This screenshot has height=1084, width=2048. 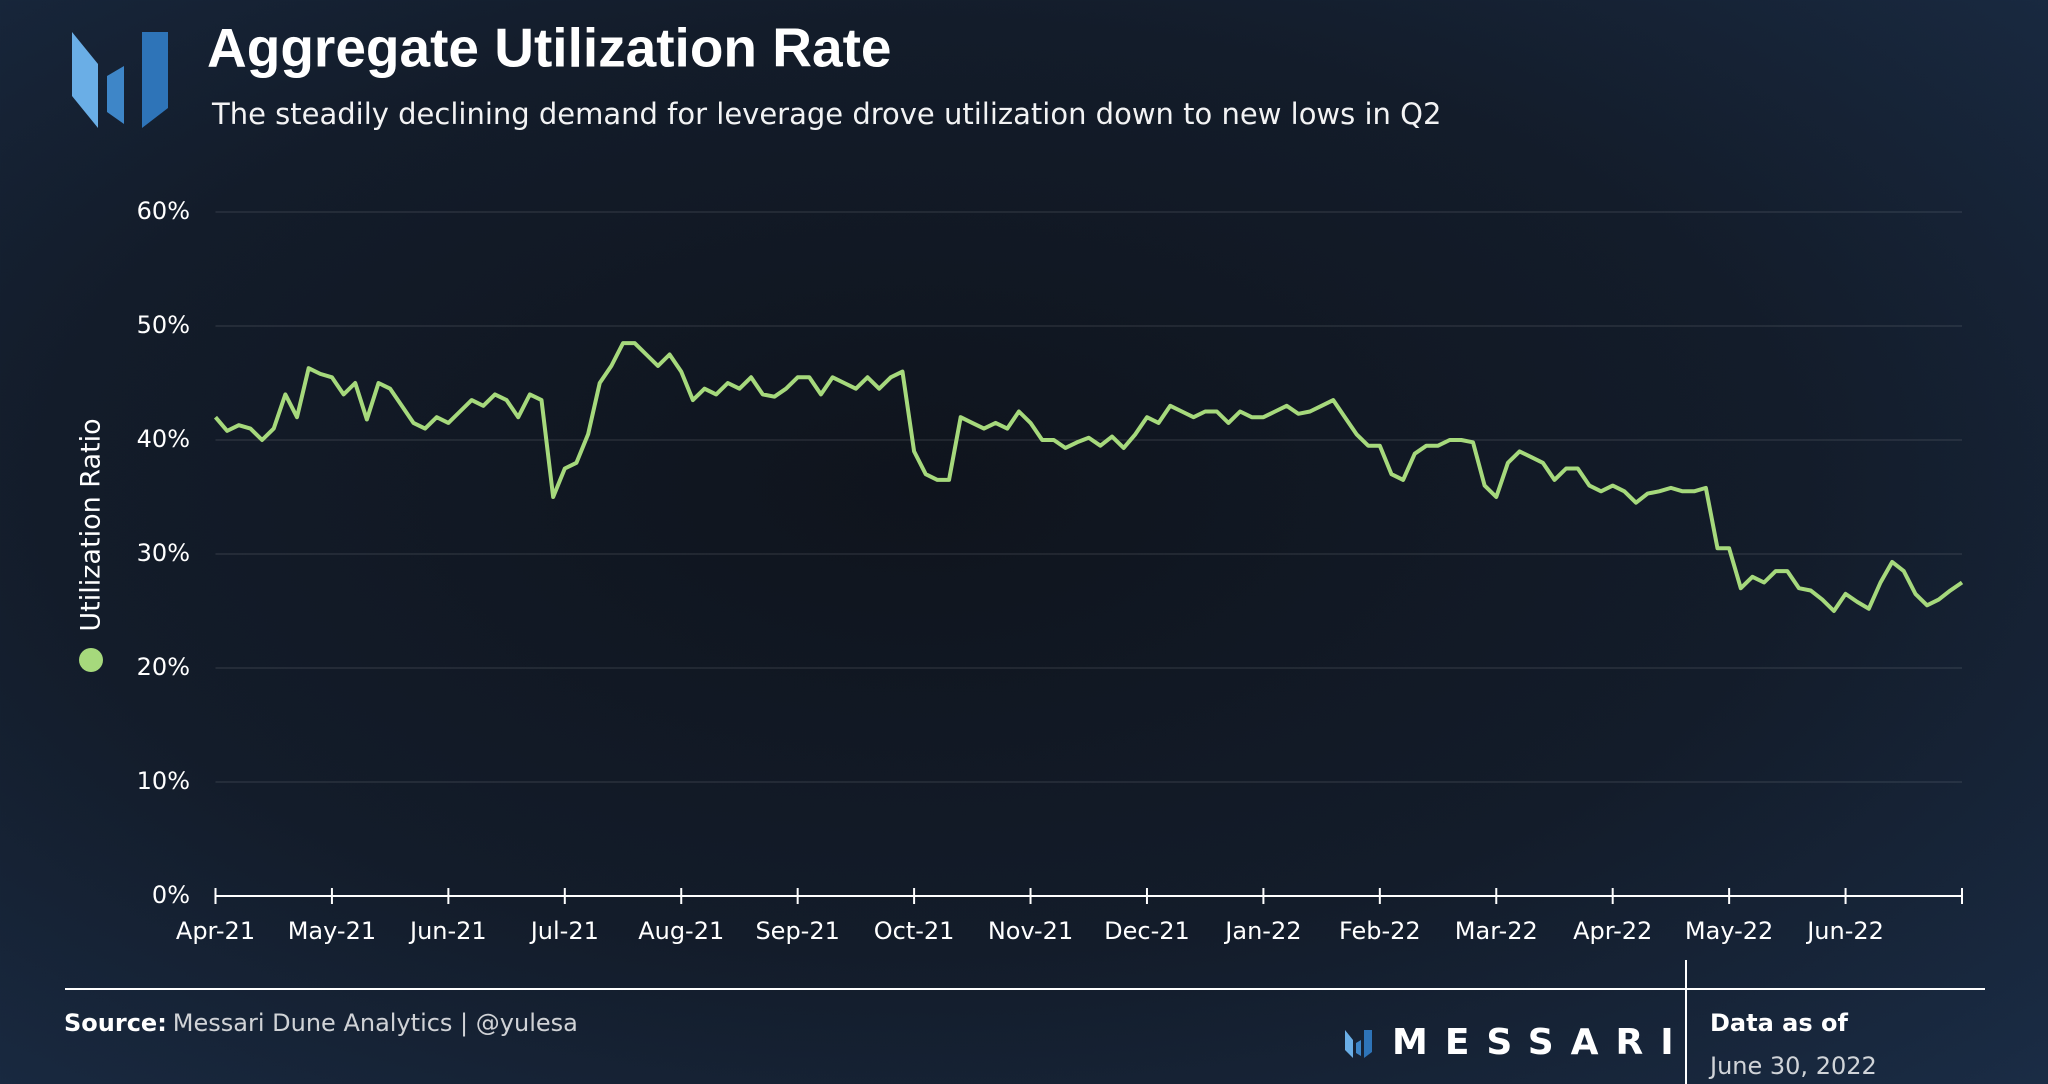 What do you see at coordinates (163, 667) in the screenshot?
I see `y-tick-label: 20%` at bounding box center [163, 667].